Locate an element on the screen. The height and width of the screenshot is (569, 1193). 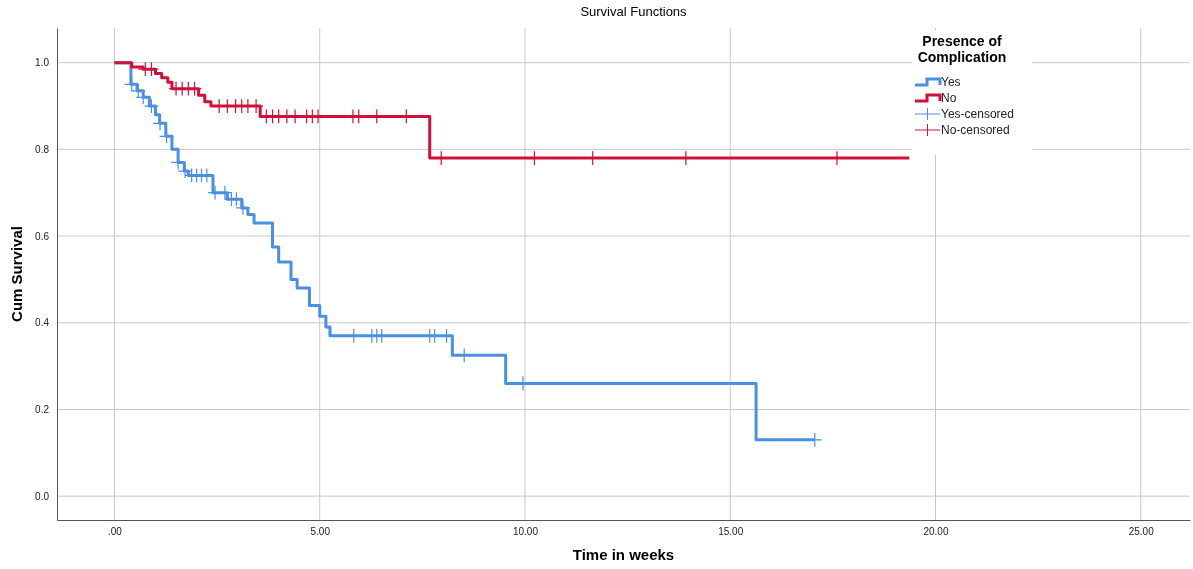
x-tick-label: 15.00 is located at coordinates (731, 532).